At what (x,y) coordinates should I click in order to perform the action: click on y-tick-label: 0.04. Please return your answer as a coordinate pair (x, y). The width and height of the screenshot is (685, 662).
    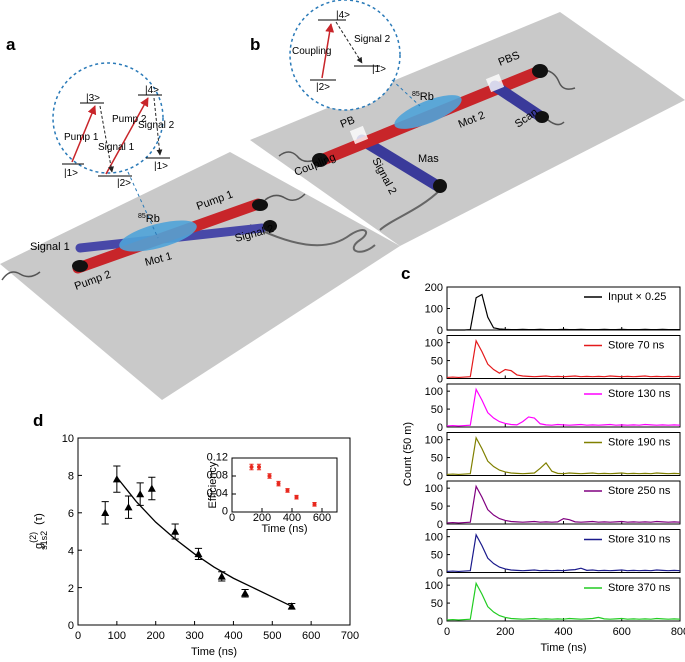
    Looking at the image, I should click on (217, 493).